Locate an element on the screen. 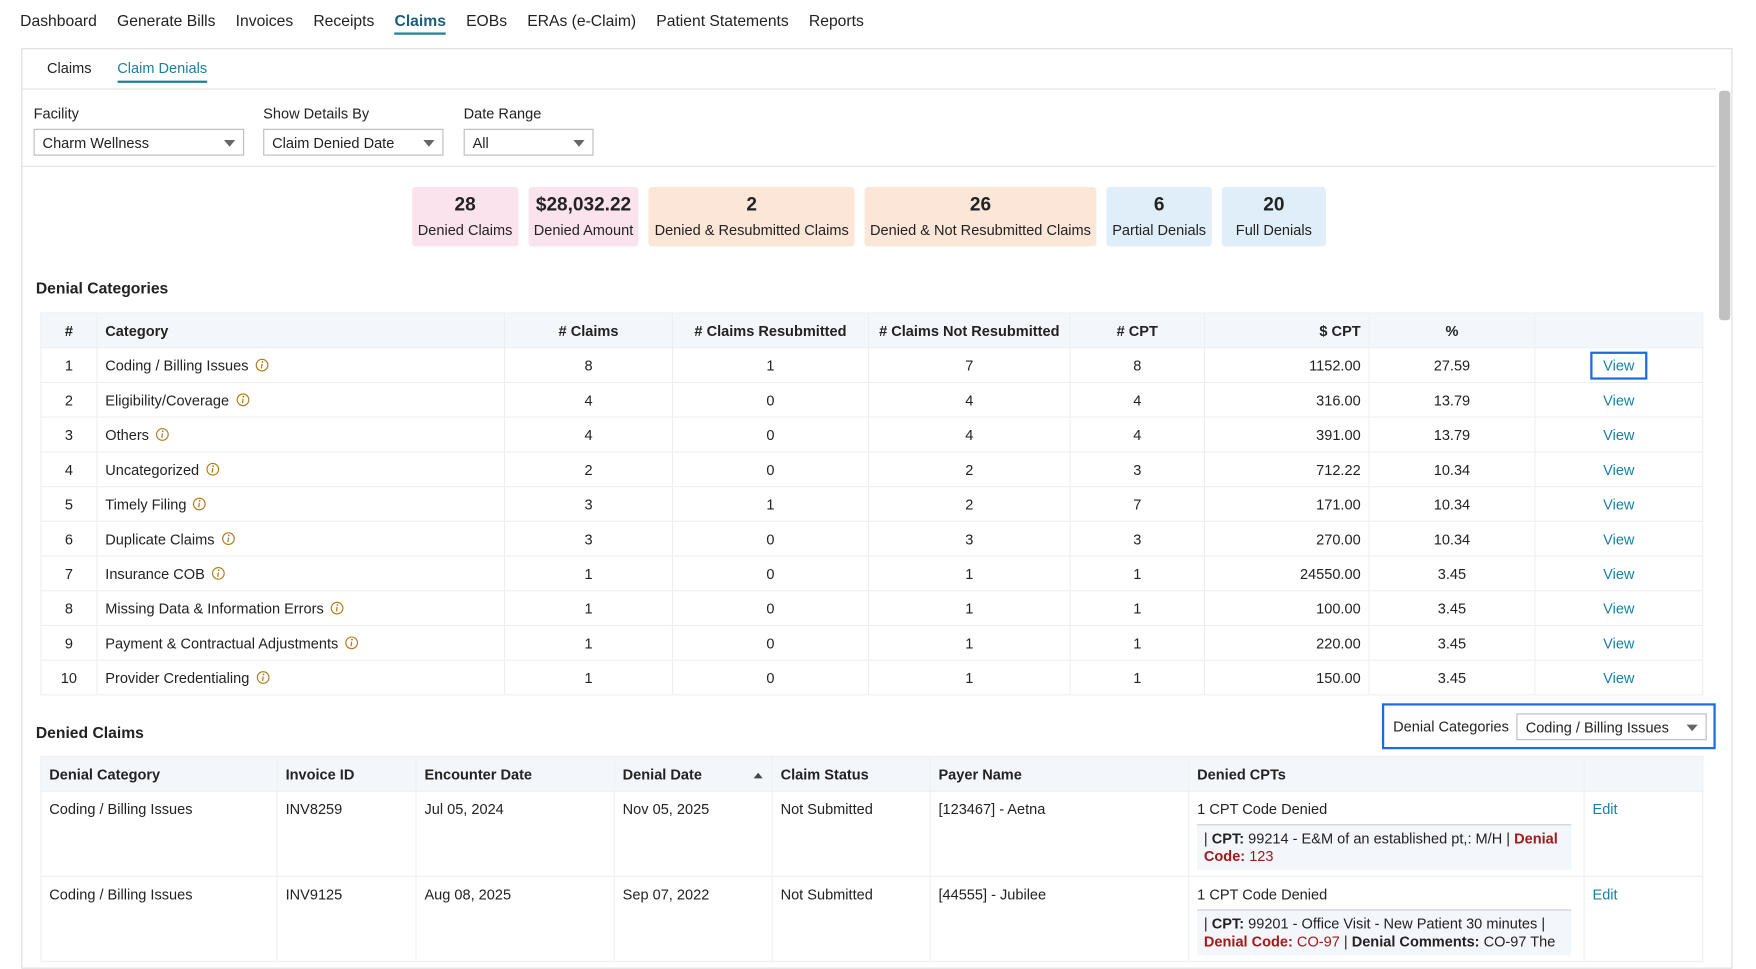 This screenshot has height=969, width=1756. filter: Show Details By Claim Denied Date is located at coordinates (353, 130).